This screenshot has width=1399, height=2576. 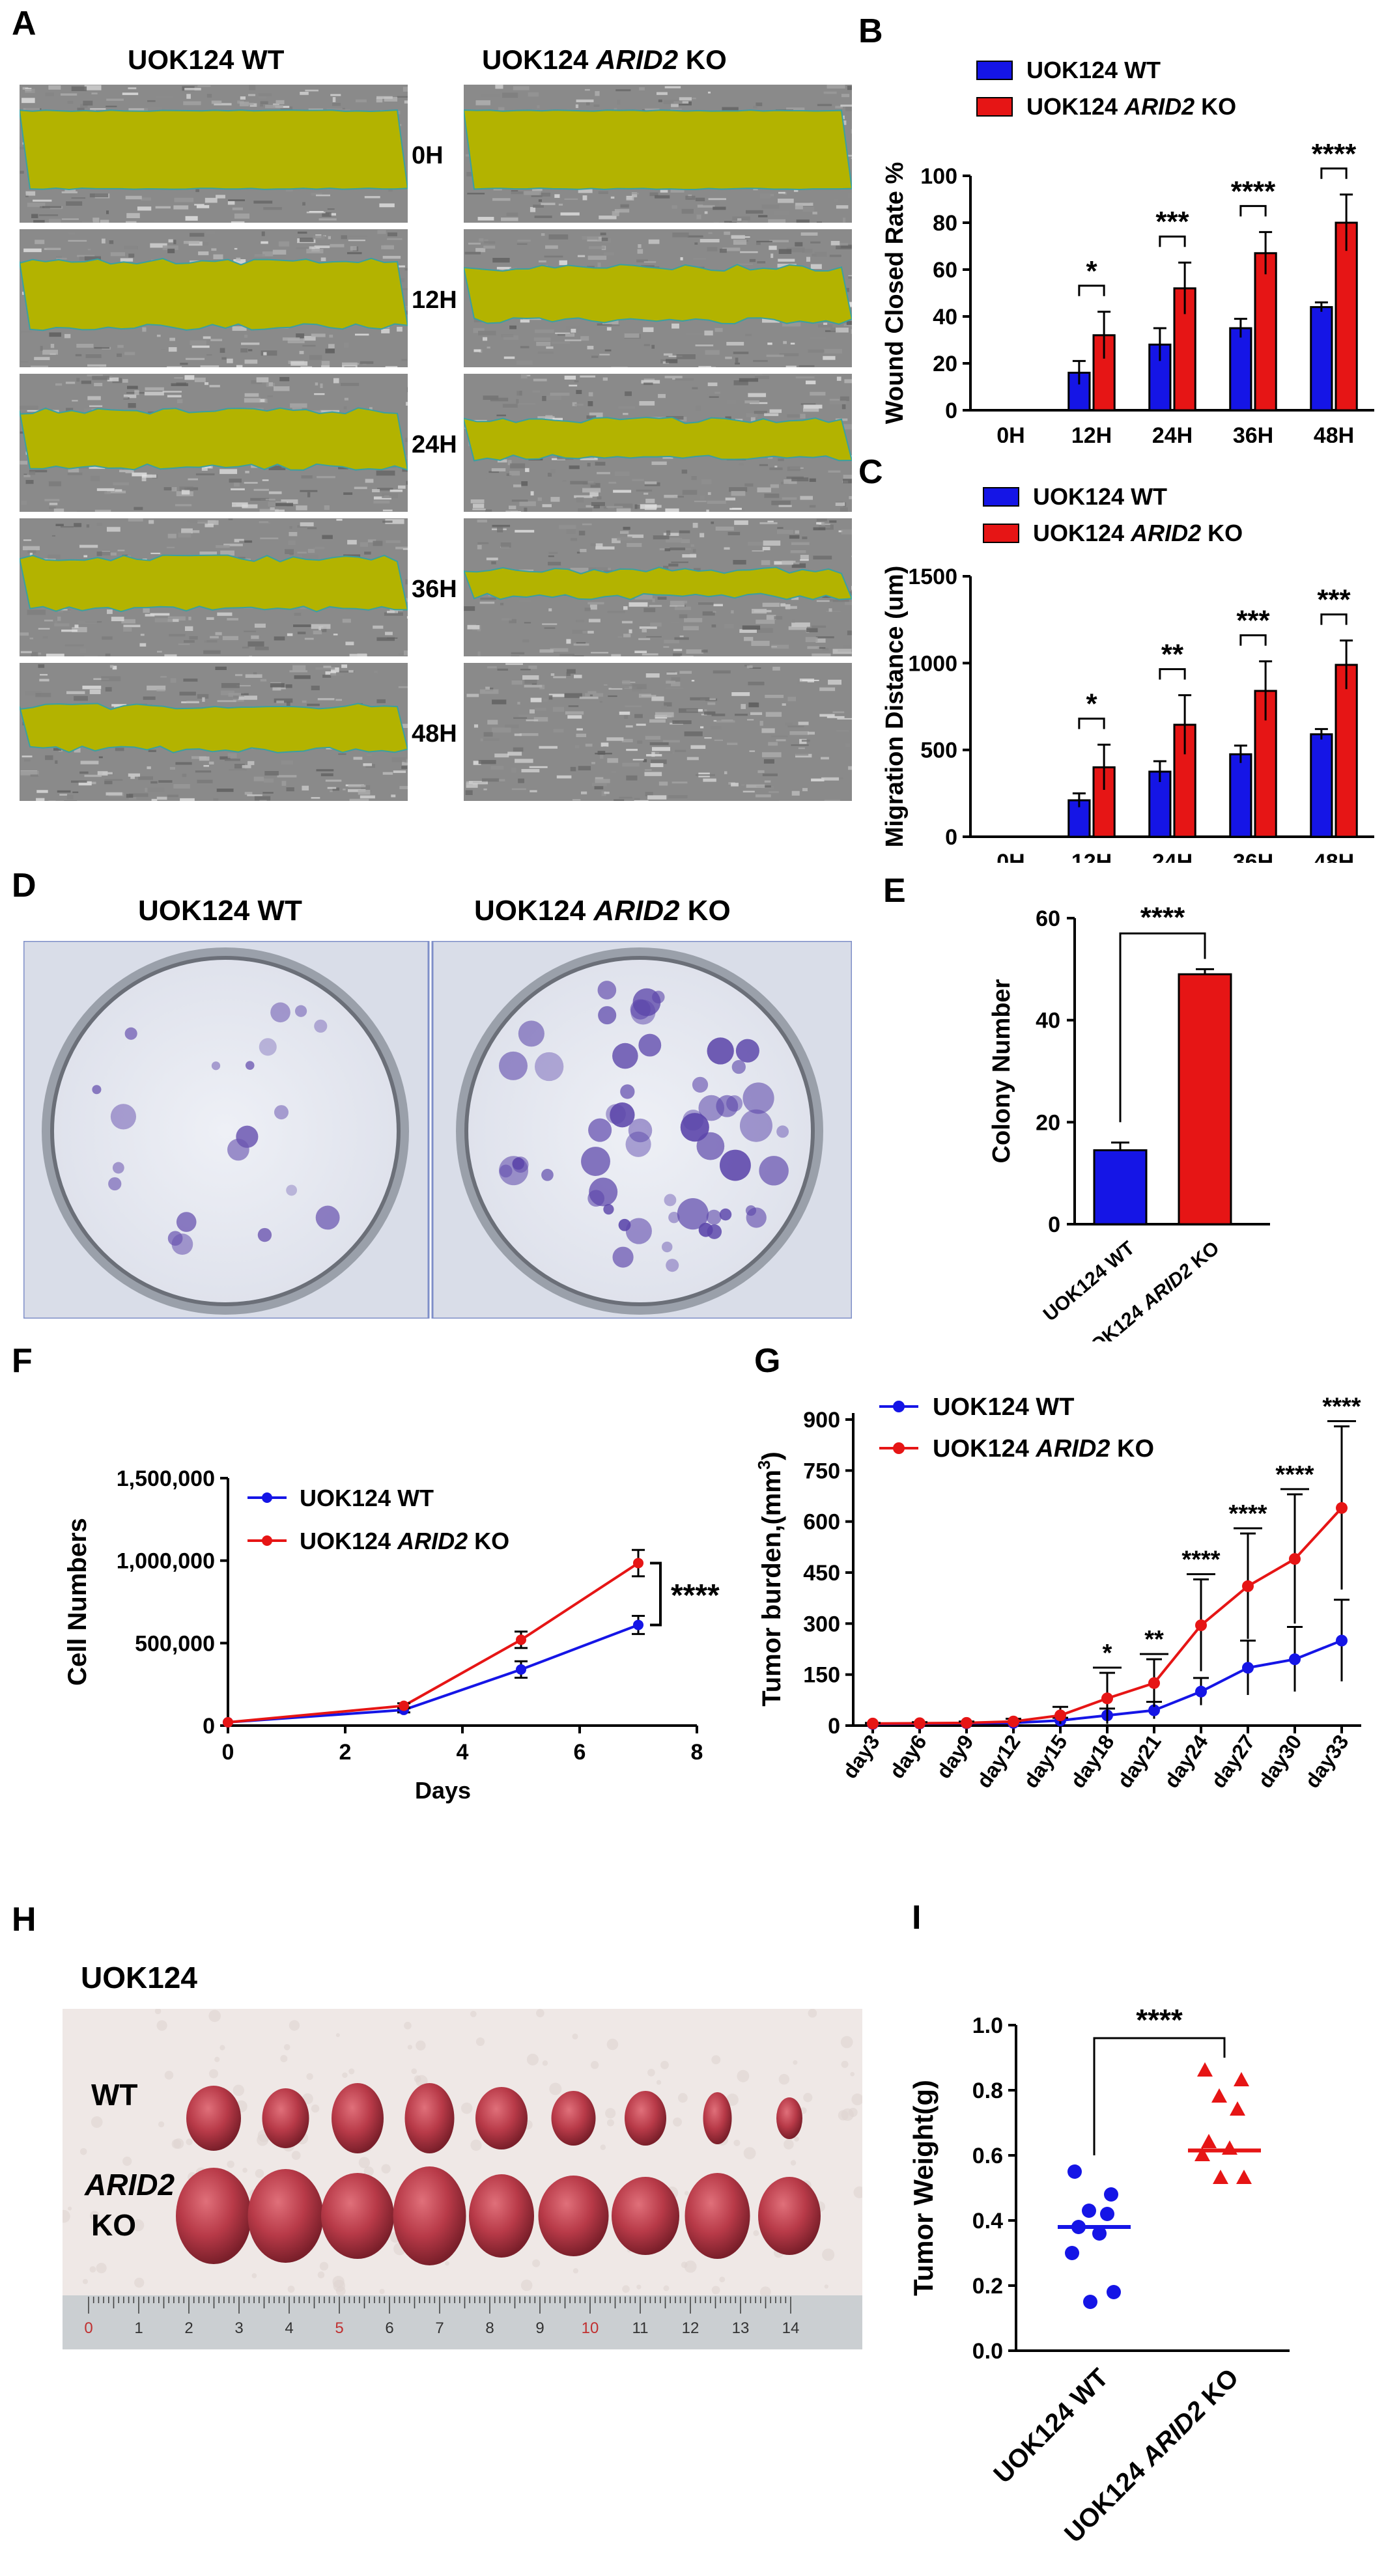 I want to click on y-tick-label: 150, so click(x=821, y=1676).